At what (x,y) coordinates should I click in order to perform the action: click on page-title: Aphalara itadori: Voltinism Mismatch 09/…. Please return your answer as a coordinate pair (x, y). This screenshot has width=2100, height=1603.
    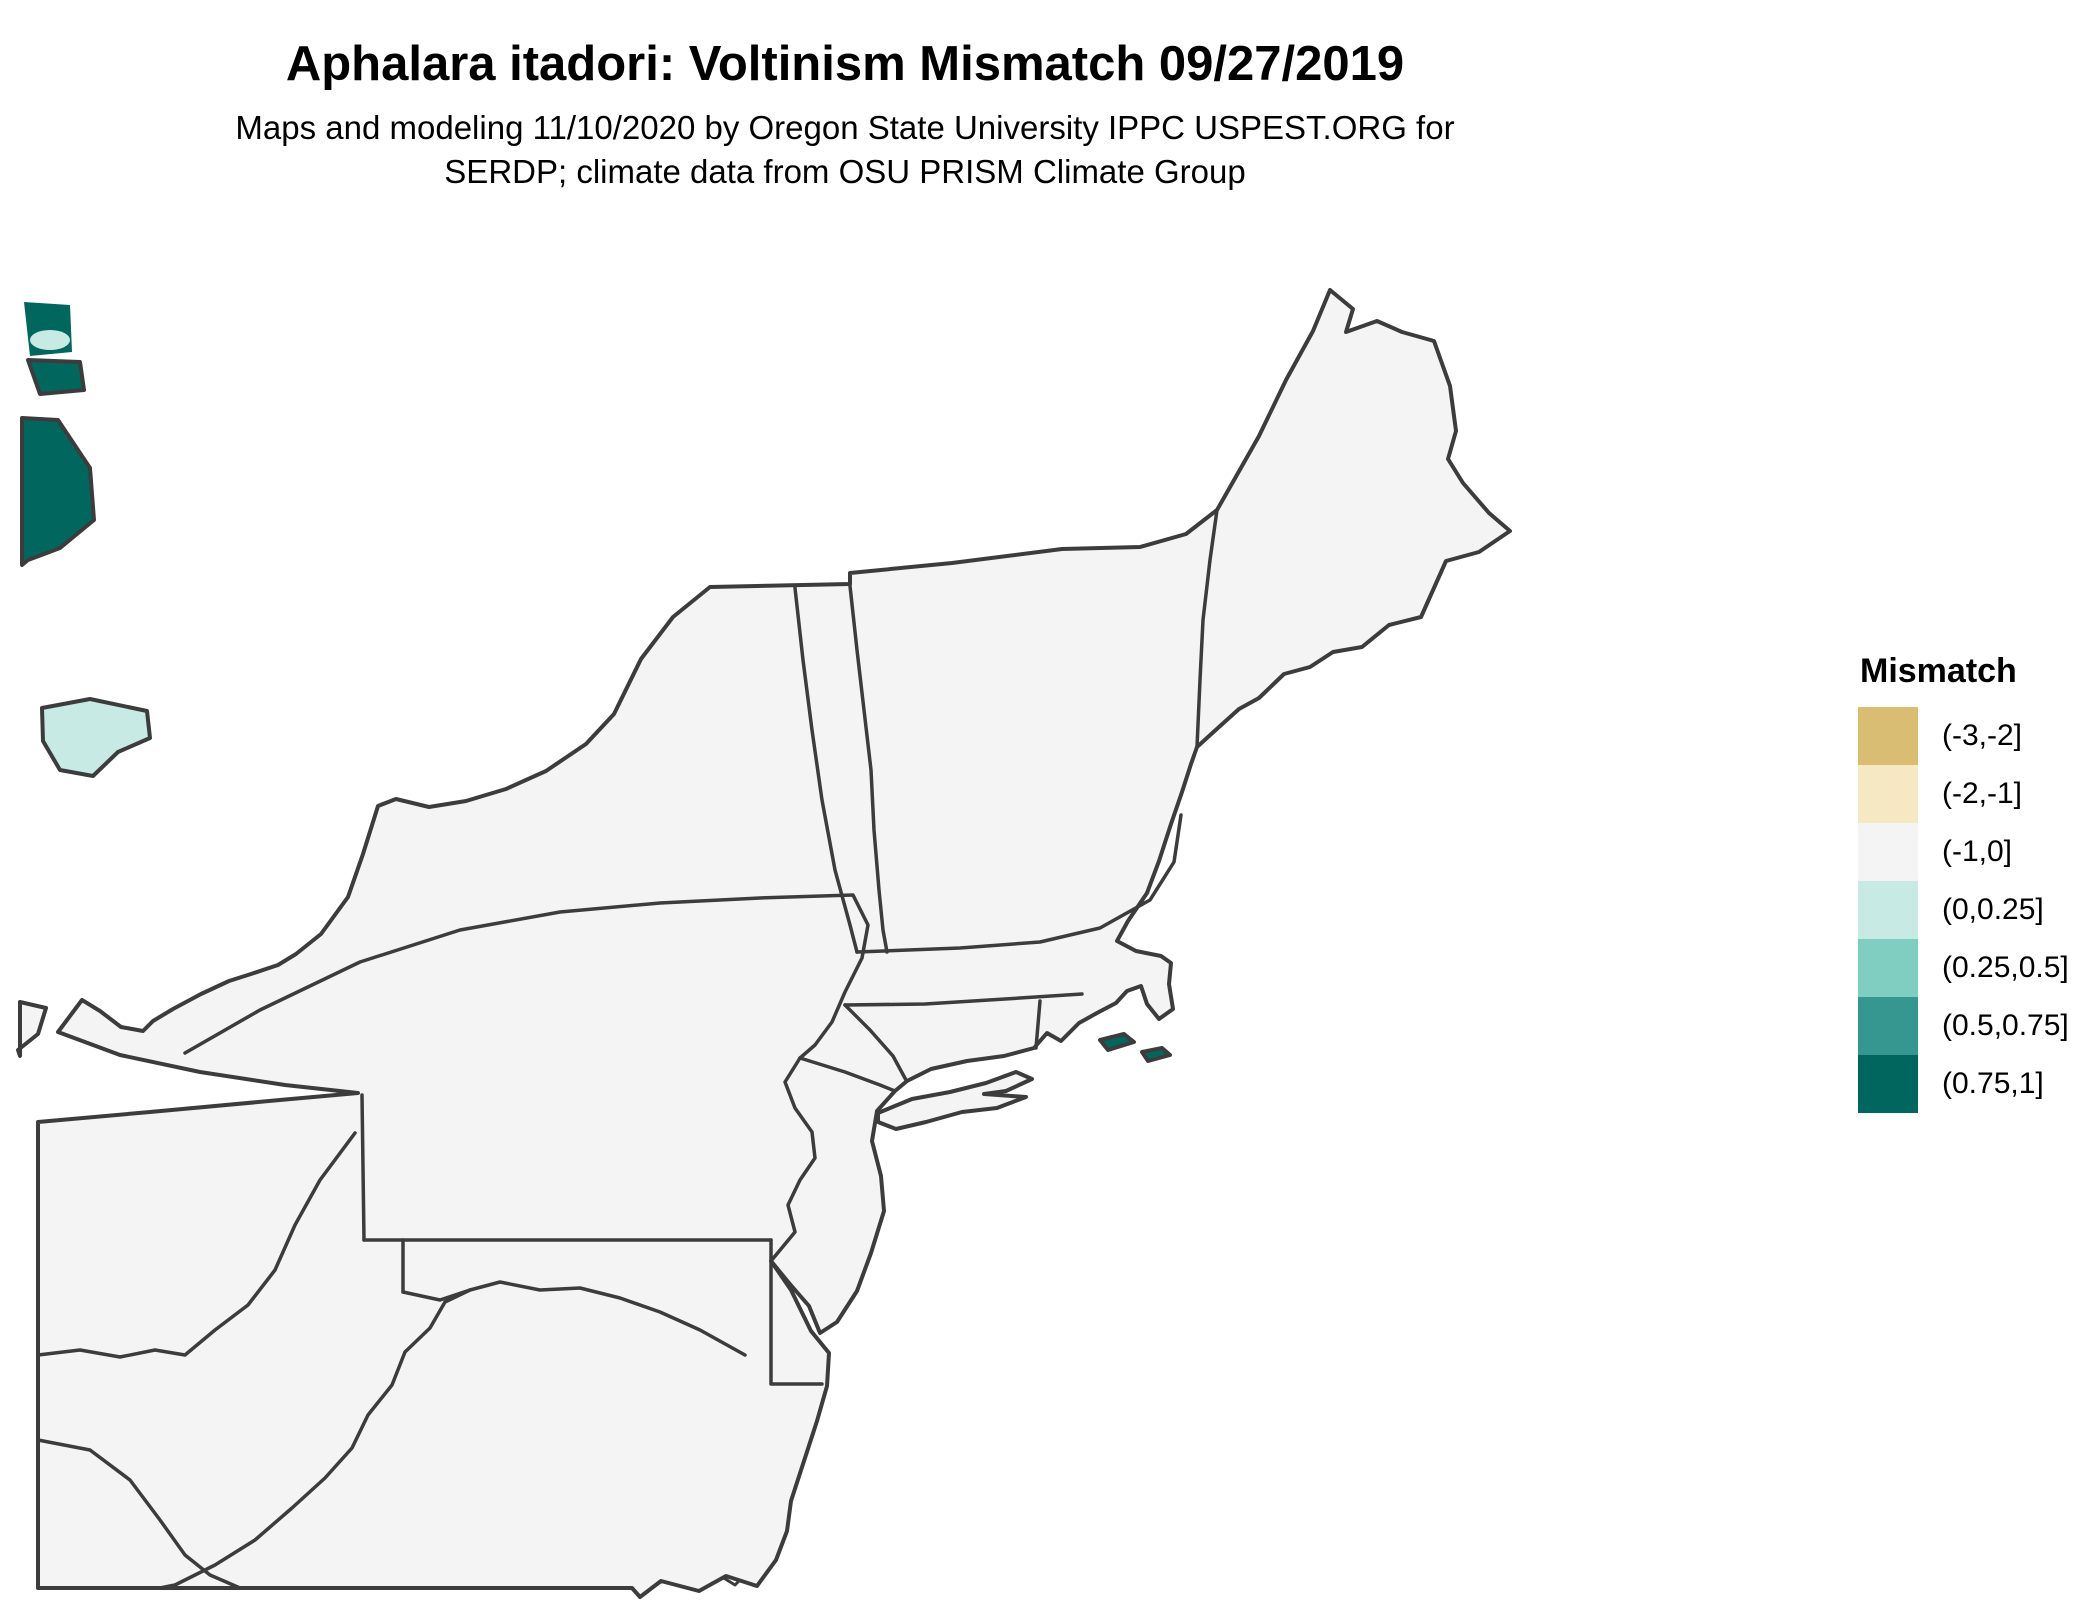
    Looking at the image, I should click on (845, 64).